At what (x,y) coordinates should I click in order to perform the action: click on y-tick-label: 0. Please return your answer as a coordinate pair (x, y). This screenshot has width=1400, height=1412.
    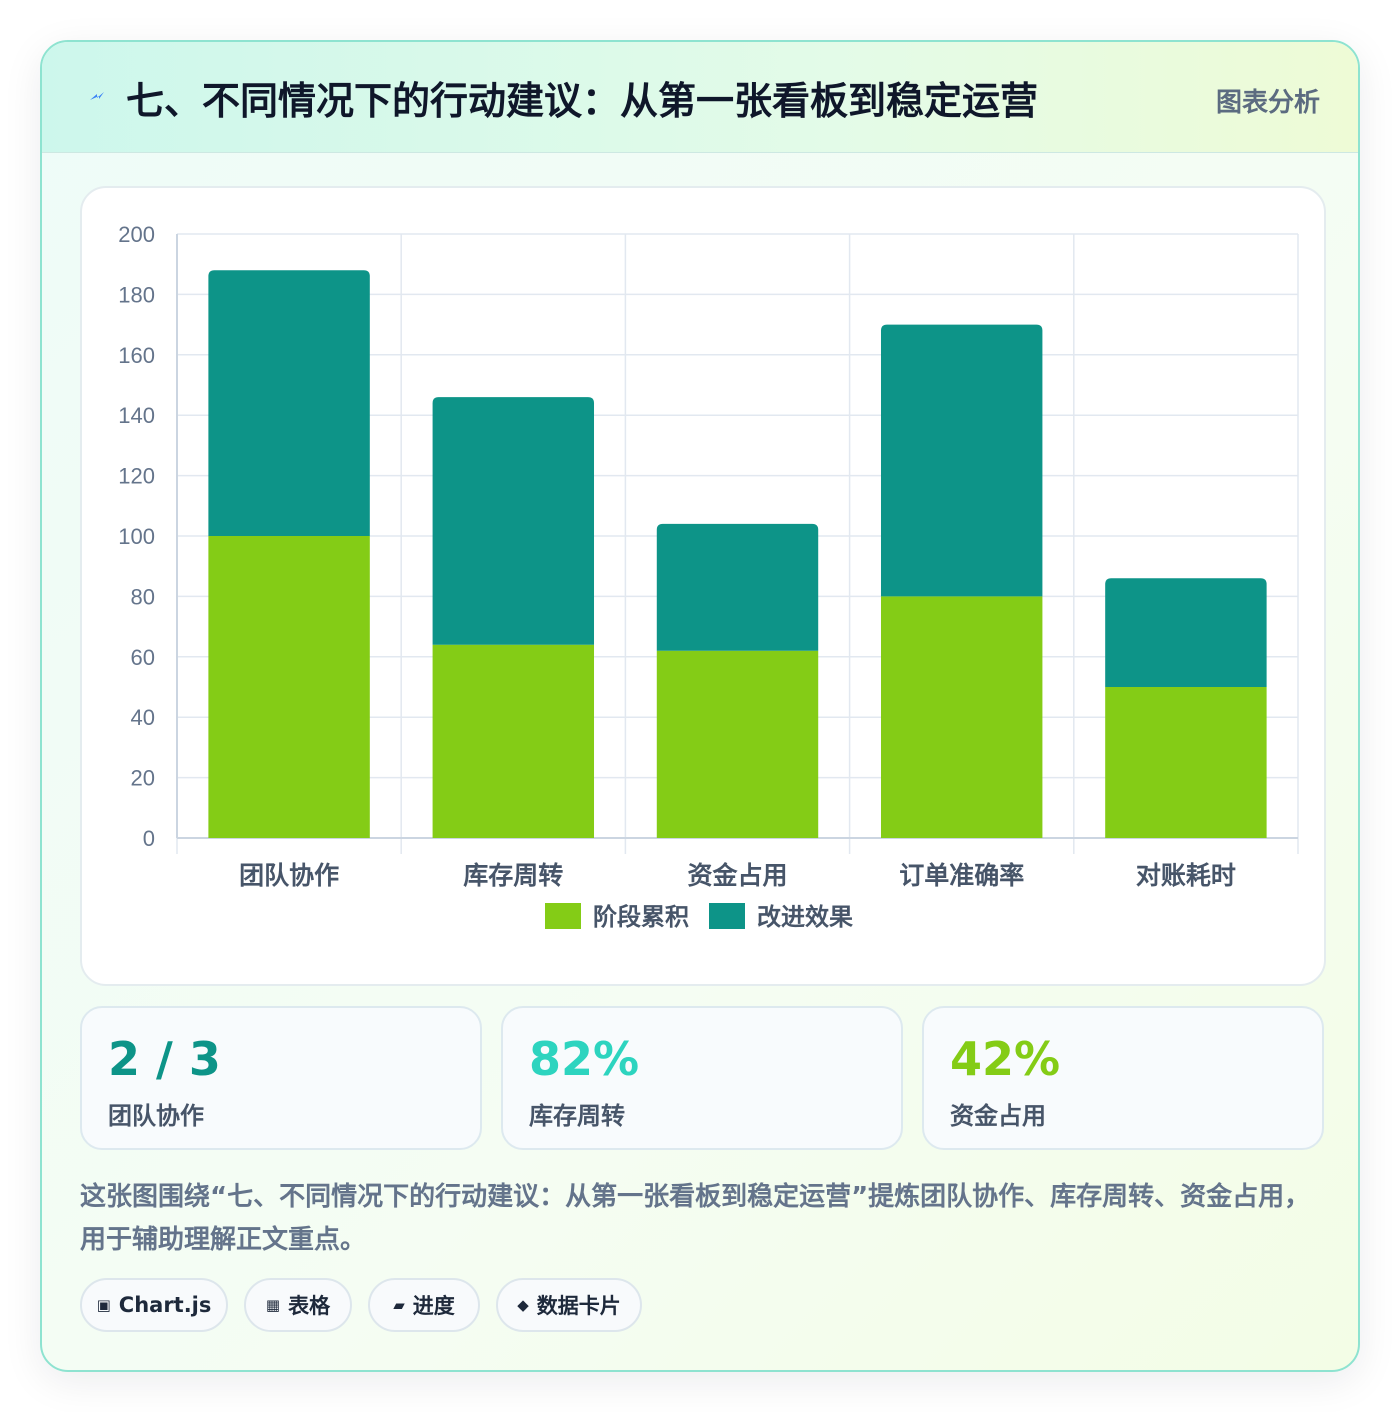
    Looking at the image, I should click on (149, 838).